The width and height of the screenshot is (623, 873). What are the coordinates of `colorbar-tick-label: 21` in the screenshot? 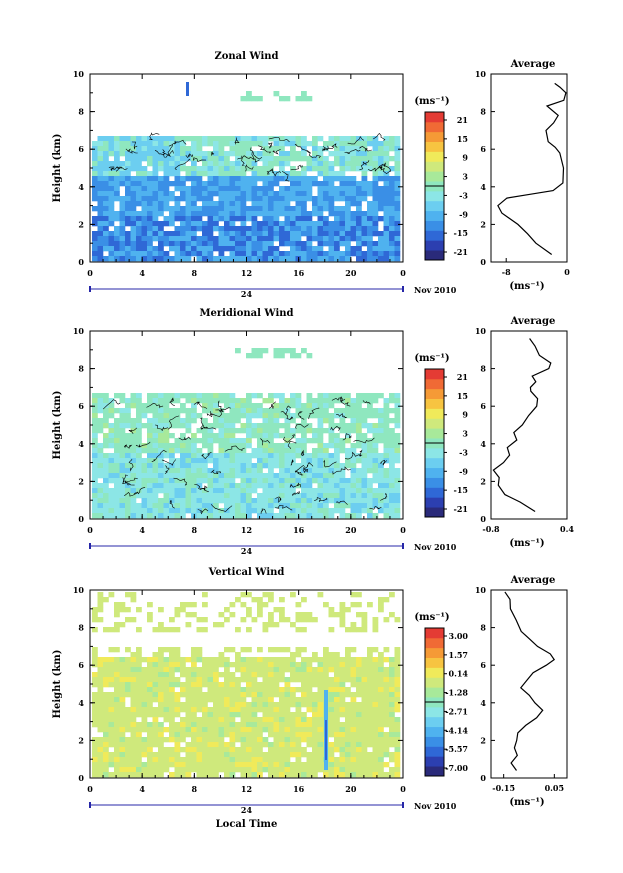 It's located at (462, 377).